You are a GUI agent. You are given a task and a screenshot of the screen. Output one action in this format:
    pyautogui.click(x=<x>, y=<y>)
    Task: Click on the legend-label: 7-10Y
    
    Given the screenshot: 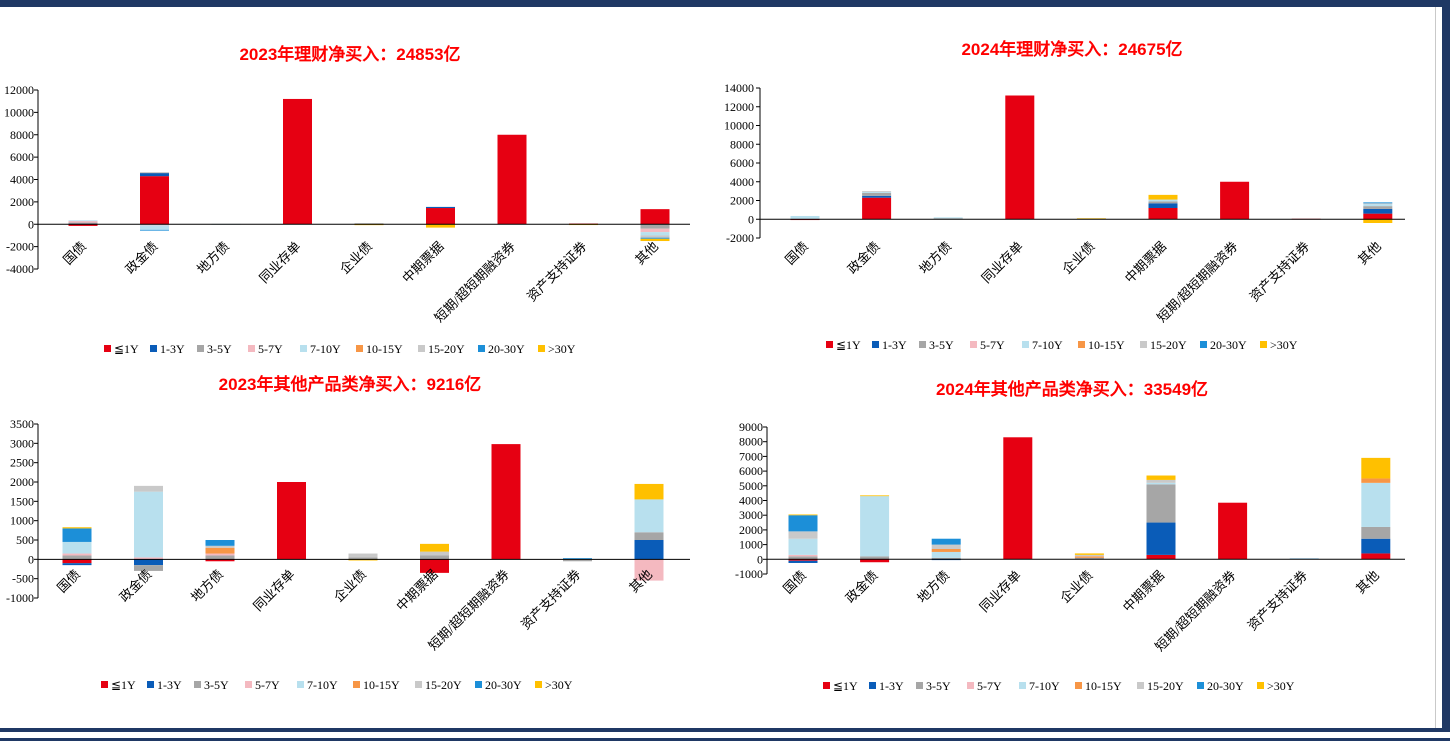 What is the action you would take?
    pyautogui.click(x=1044, y=686)
    